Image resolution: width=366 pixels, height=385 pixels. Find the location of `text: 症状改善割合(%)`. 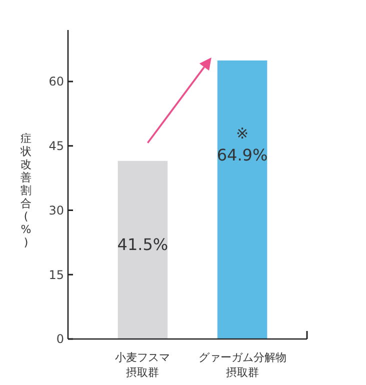

text: 症状改善割合(%) is located at coordinates (26, 190).